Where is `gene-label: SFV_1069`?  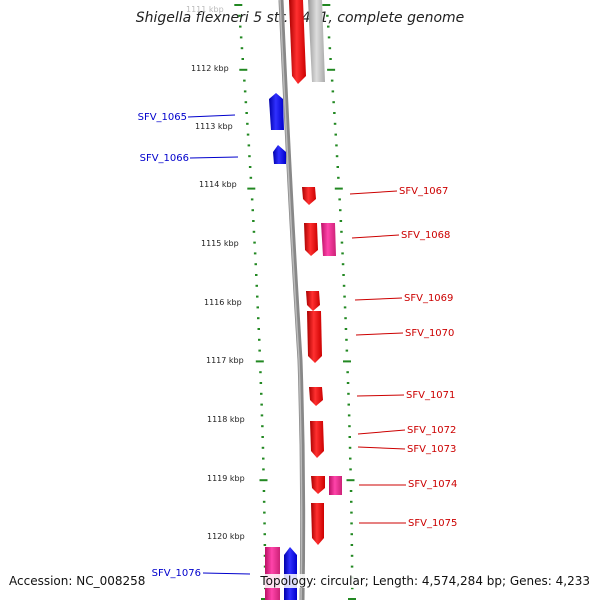 gene-label: SFV_1069 is located at coordinates (428, 298).